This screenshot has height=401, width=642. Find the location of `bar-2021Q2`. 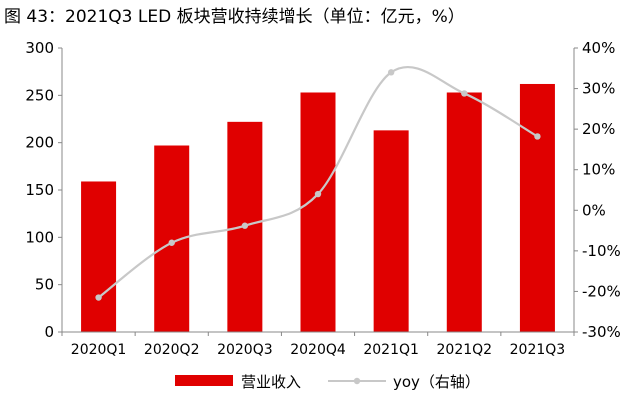

bar-2021Q2 is located at coordinates (464, 212).